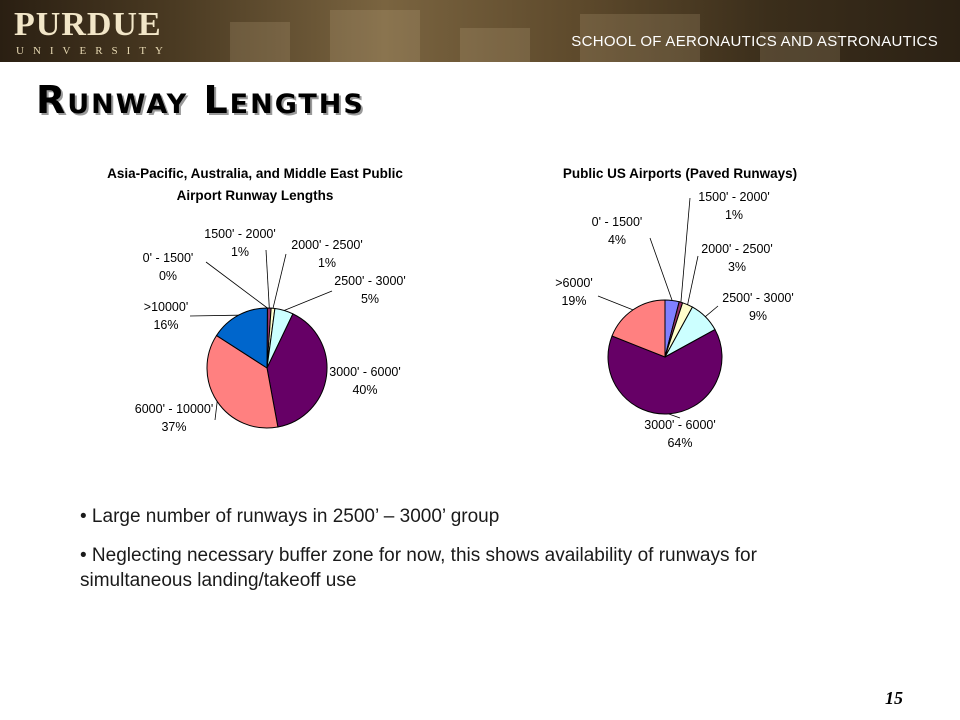 The height and width of the screenshot is (720, 960). Describe the element at coordinates (737, 267) in the screenshot. I see `slice-percent-label: 3%` at that location.